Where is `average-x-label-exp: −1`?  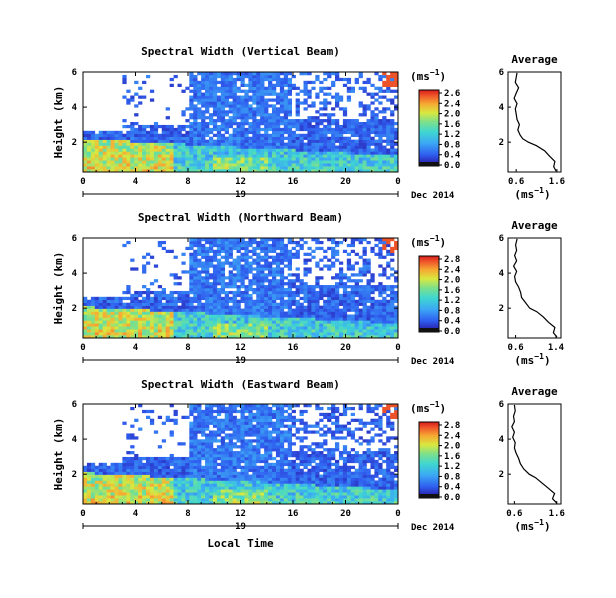 average-x-label-exp: −1 is located at coordinates (539, 190).